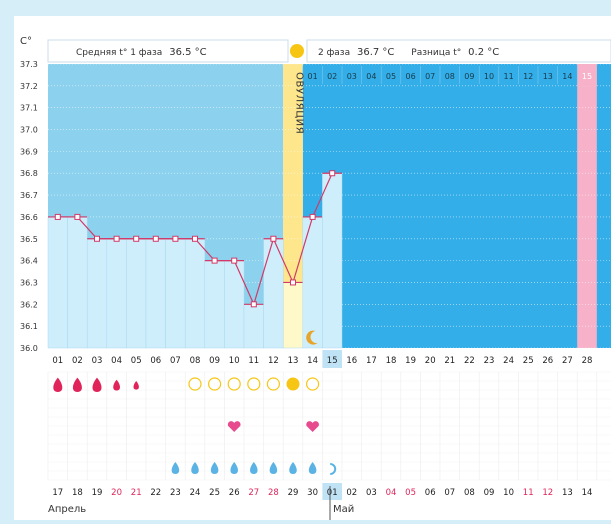 The width and height of the screenshot is (611, 524). Describe the element at coordinates (351, 361) in the screenshot. I see `cycle-day-label: 16` at that location.